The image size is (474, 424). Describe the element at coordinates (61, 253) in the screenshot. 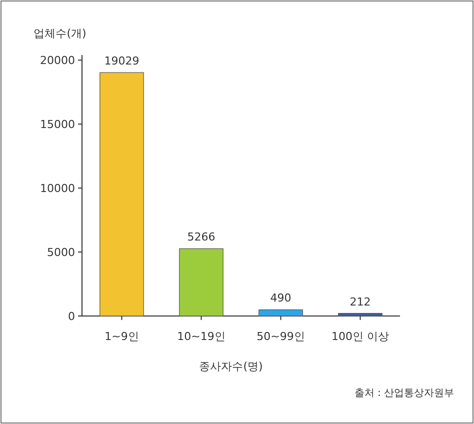

I see `y-tick-label: 5000` at that location.